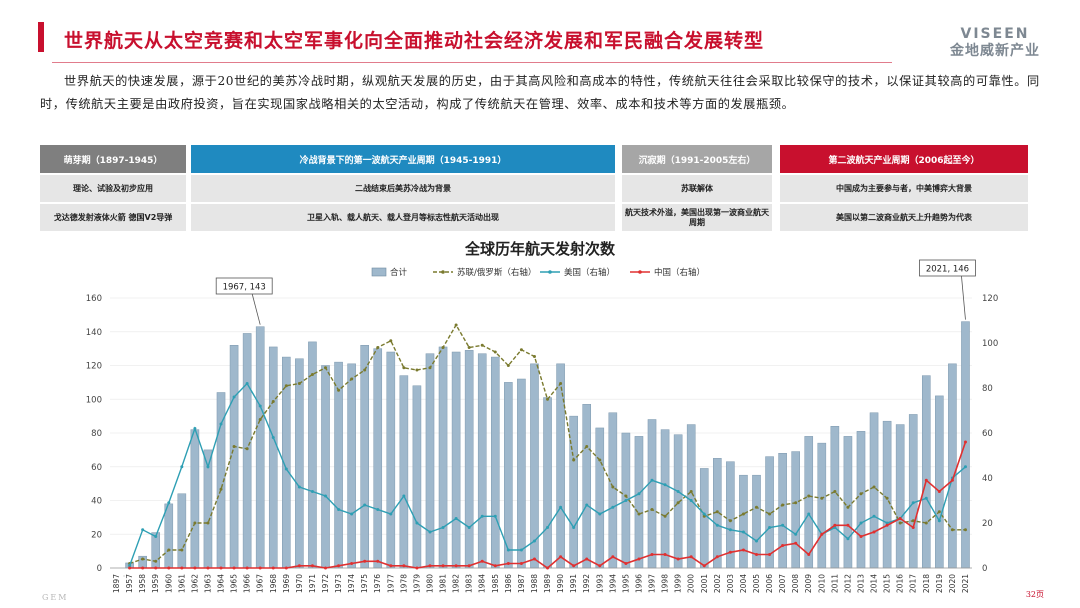 The image size is (1080, 608). Describe the element at coordinates (599, 583) in the screenshot. I see `x-tick-1993: 1993` at that location.